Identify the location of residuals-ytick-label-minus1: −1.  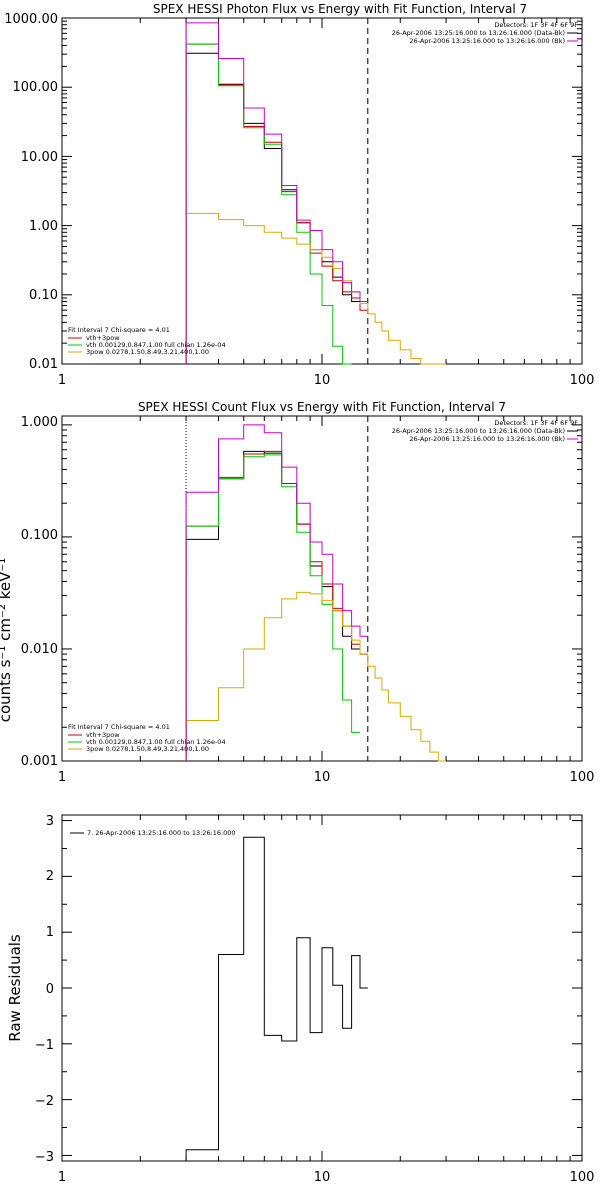
(44, 1045).